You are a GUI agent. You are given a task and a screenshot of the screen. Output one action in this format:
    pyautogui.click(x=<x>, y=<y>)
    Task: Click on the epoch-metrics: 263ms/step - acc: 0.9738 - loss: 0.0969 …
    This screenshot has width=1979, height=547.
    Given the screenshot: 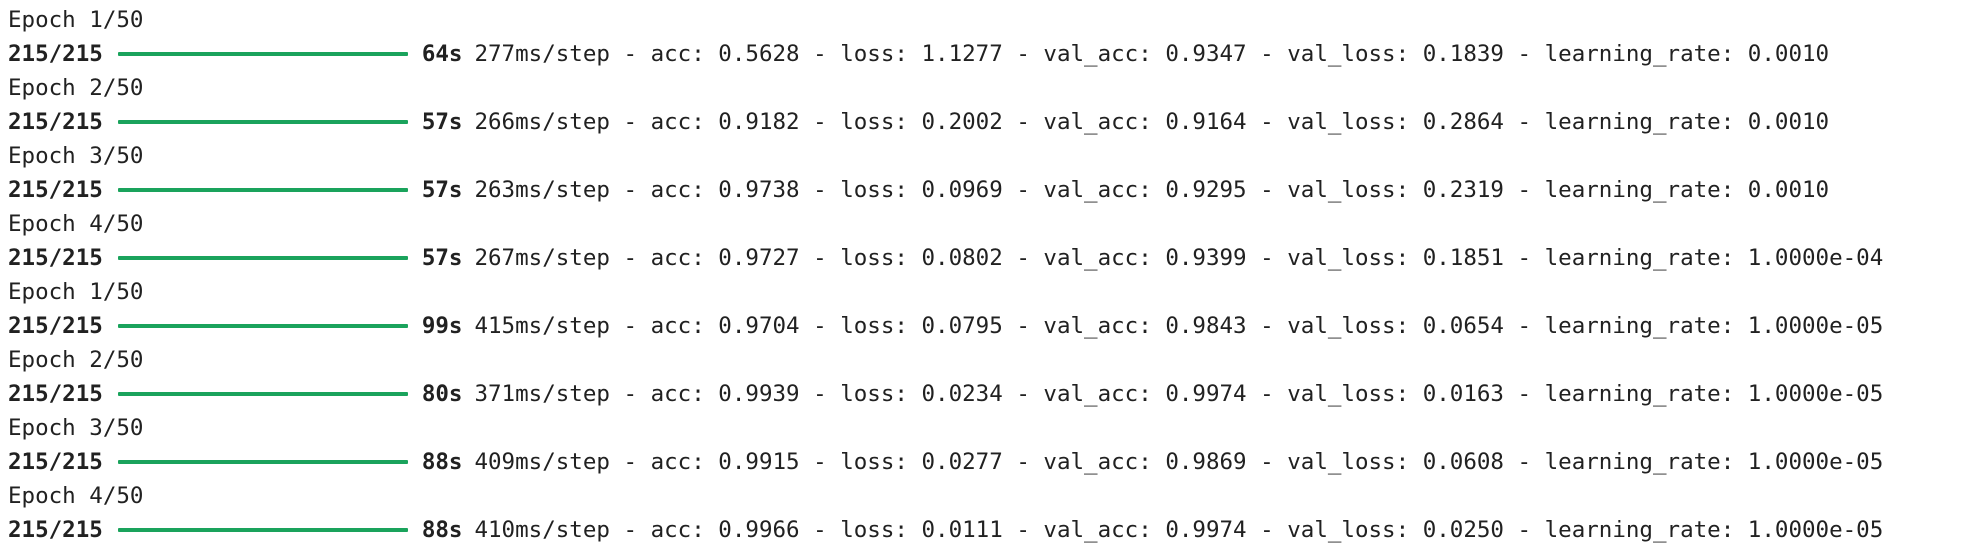 What is the action you would take?
    pyautogui.click(x=1152, y=190)
    